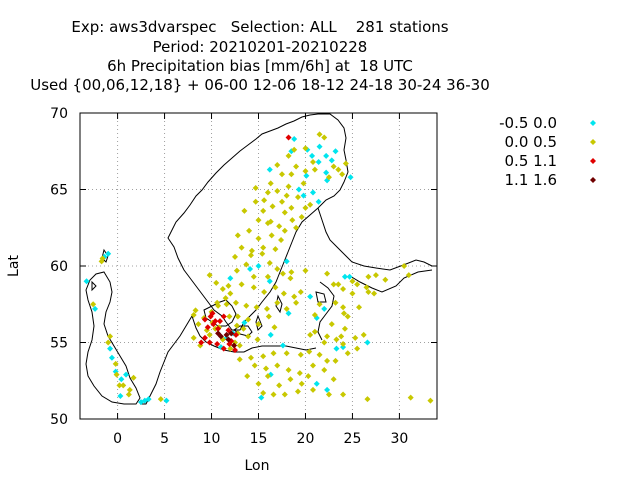  Describe the element at coordinates (400, 439) in the screenshot. I see `x-tick-label: 30` at that location.